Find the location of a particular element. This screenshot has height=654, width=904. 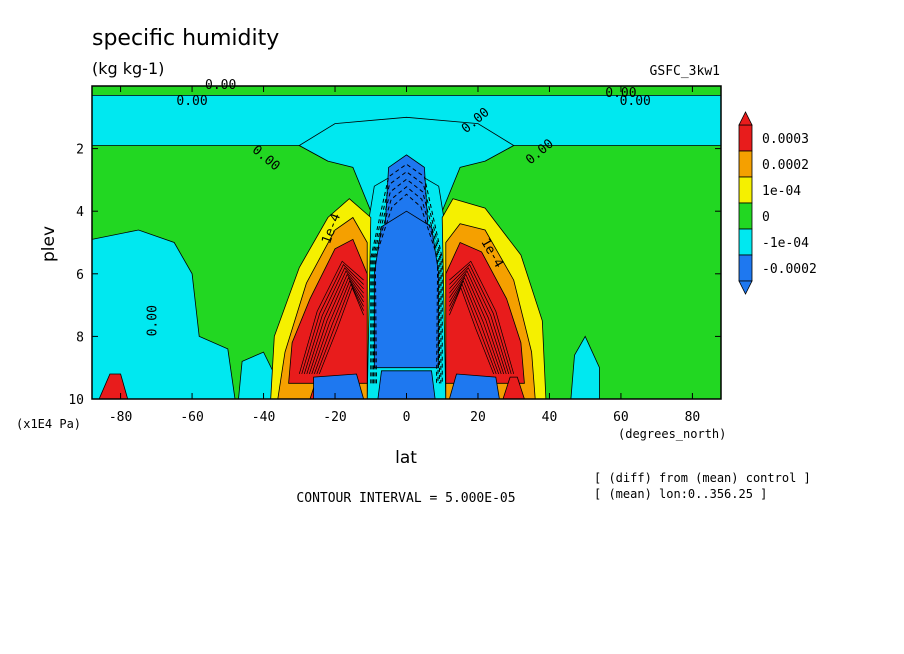

x-tick-label: 20 is located at coordinates (478, 417).